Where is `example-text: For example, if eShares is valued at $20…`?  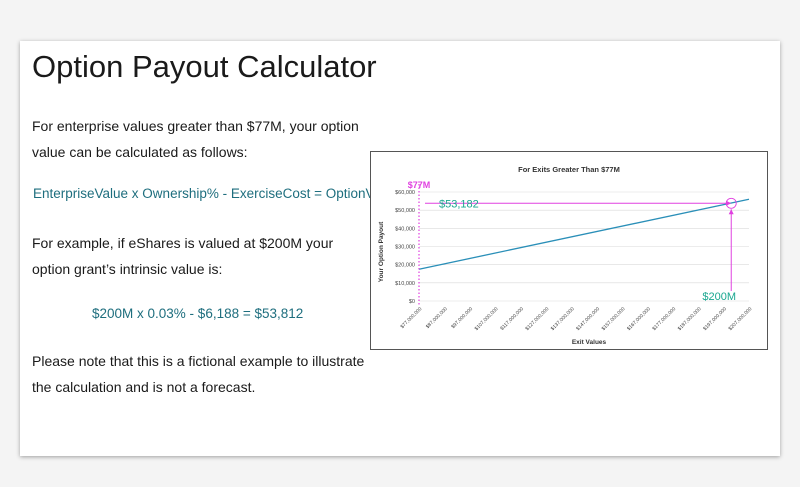 example-text: For example, if eShares is valued at $20… is located at coordinates (183, 256).